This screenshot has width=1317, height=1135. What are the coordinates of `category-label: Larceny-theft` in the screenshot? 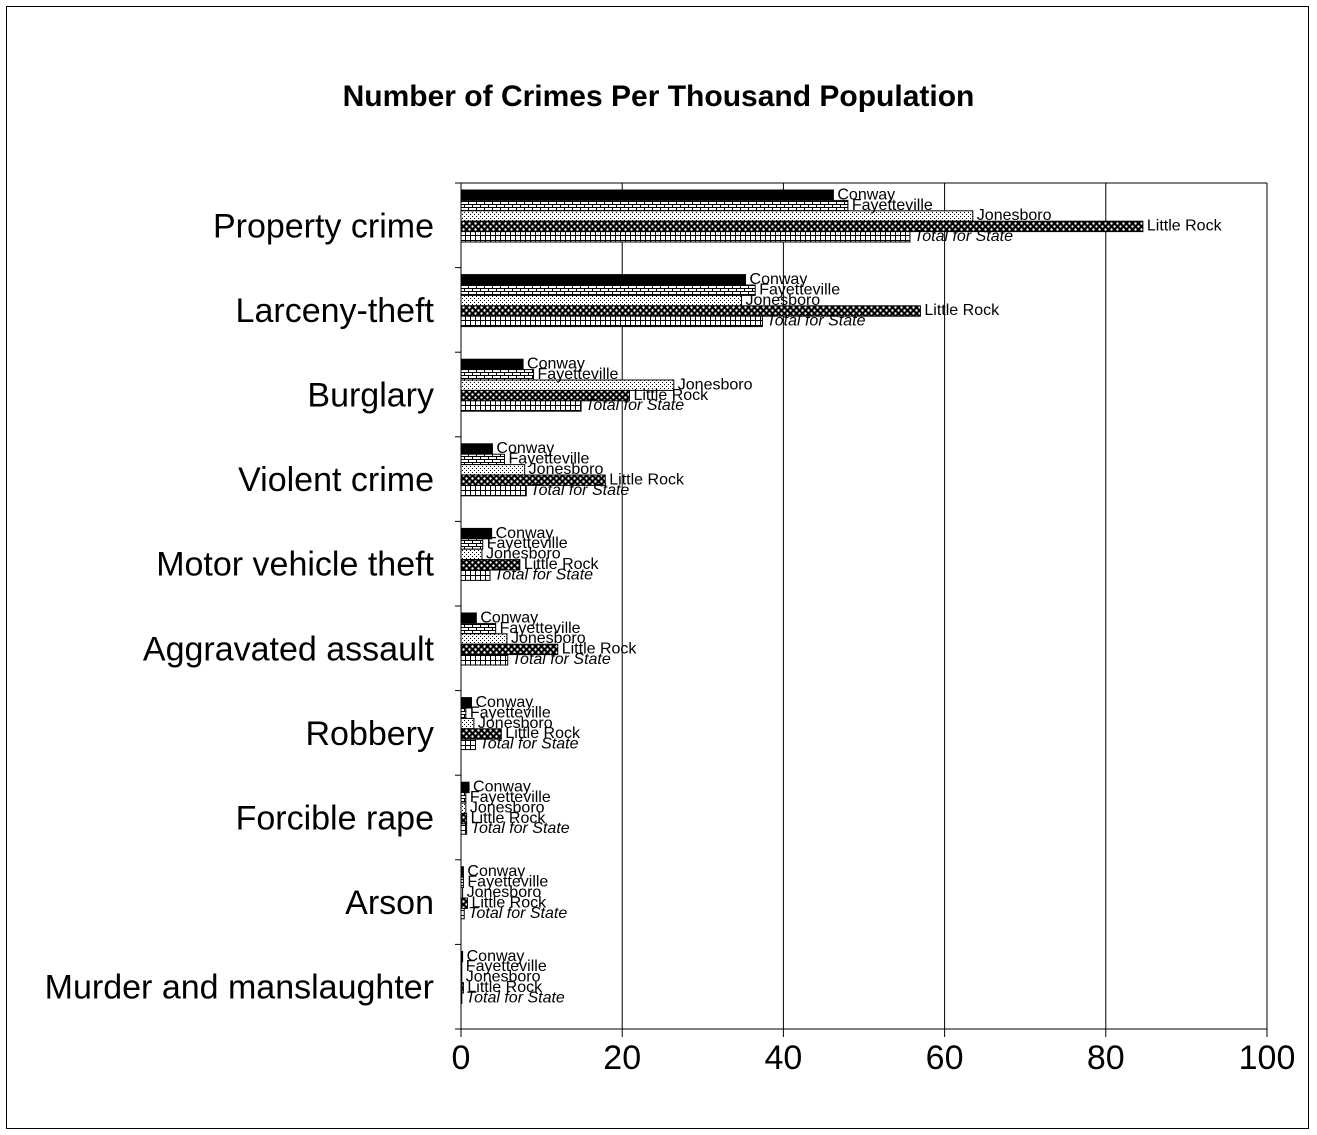 It's located at (335, 311).